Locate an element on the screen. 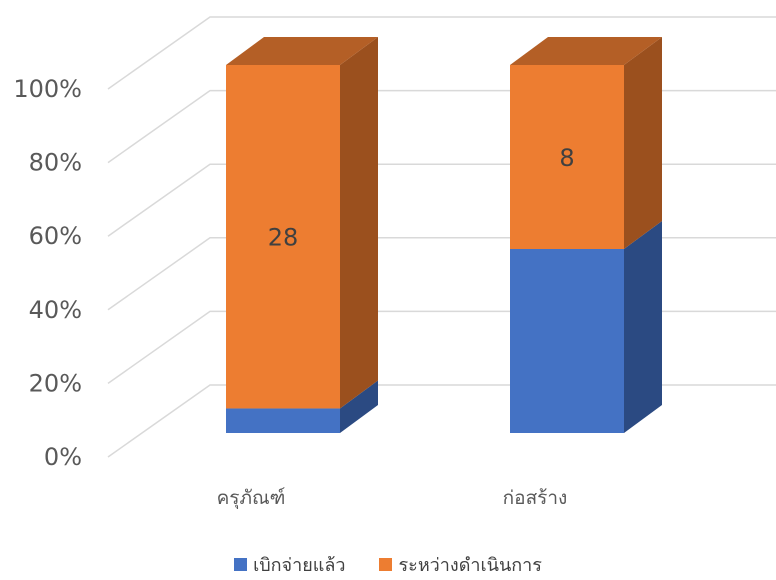  data-labels: 28 8 is located at coordinates (421, 198).